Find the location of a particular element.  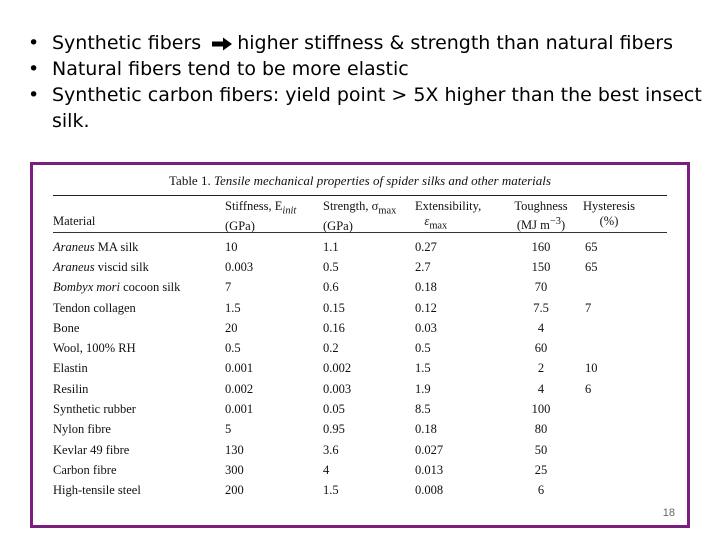

header-hysteresis-unit: (%) is located at coordinates (609, 221).